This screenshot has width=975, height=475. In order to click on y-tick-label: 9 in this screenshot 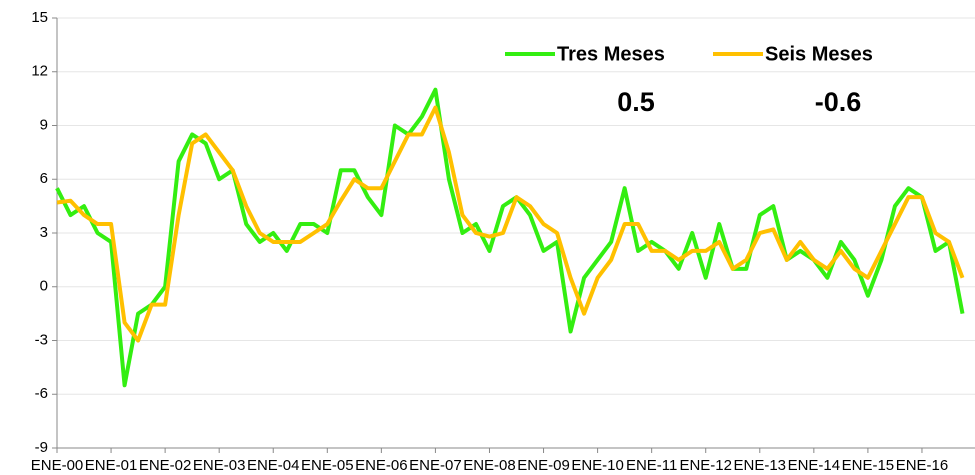, I will do `click(44, 124)`.